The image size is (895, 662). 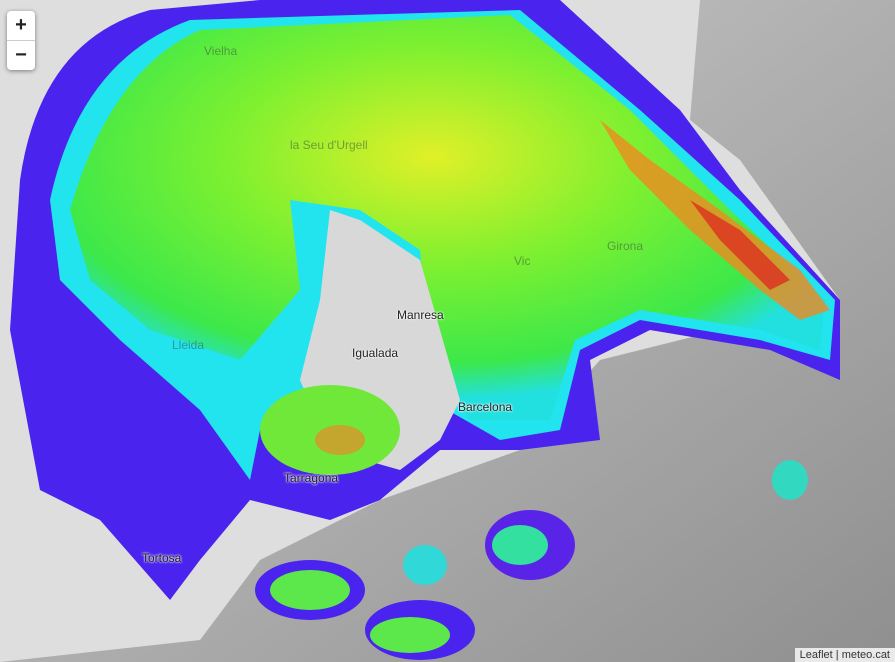 I want to click on leaflet-link: Leaflet, so click(x=816, y=655).